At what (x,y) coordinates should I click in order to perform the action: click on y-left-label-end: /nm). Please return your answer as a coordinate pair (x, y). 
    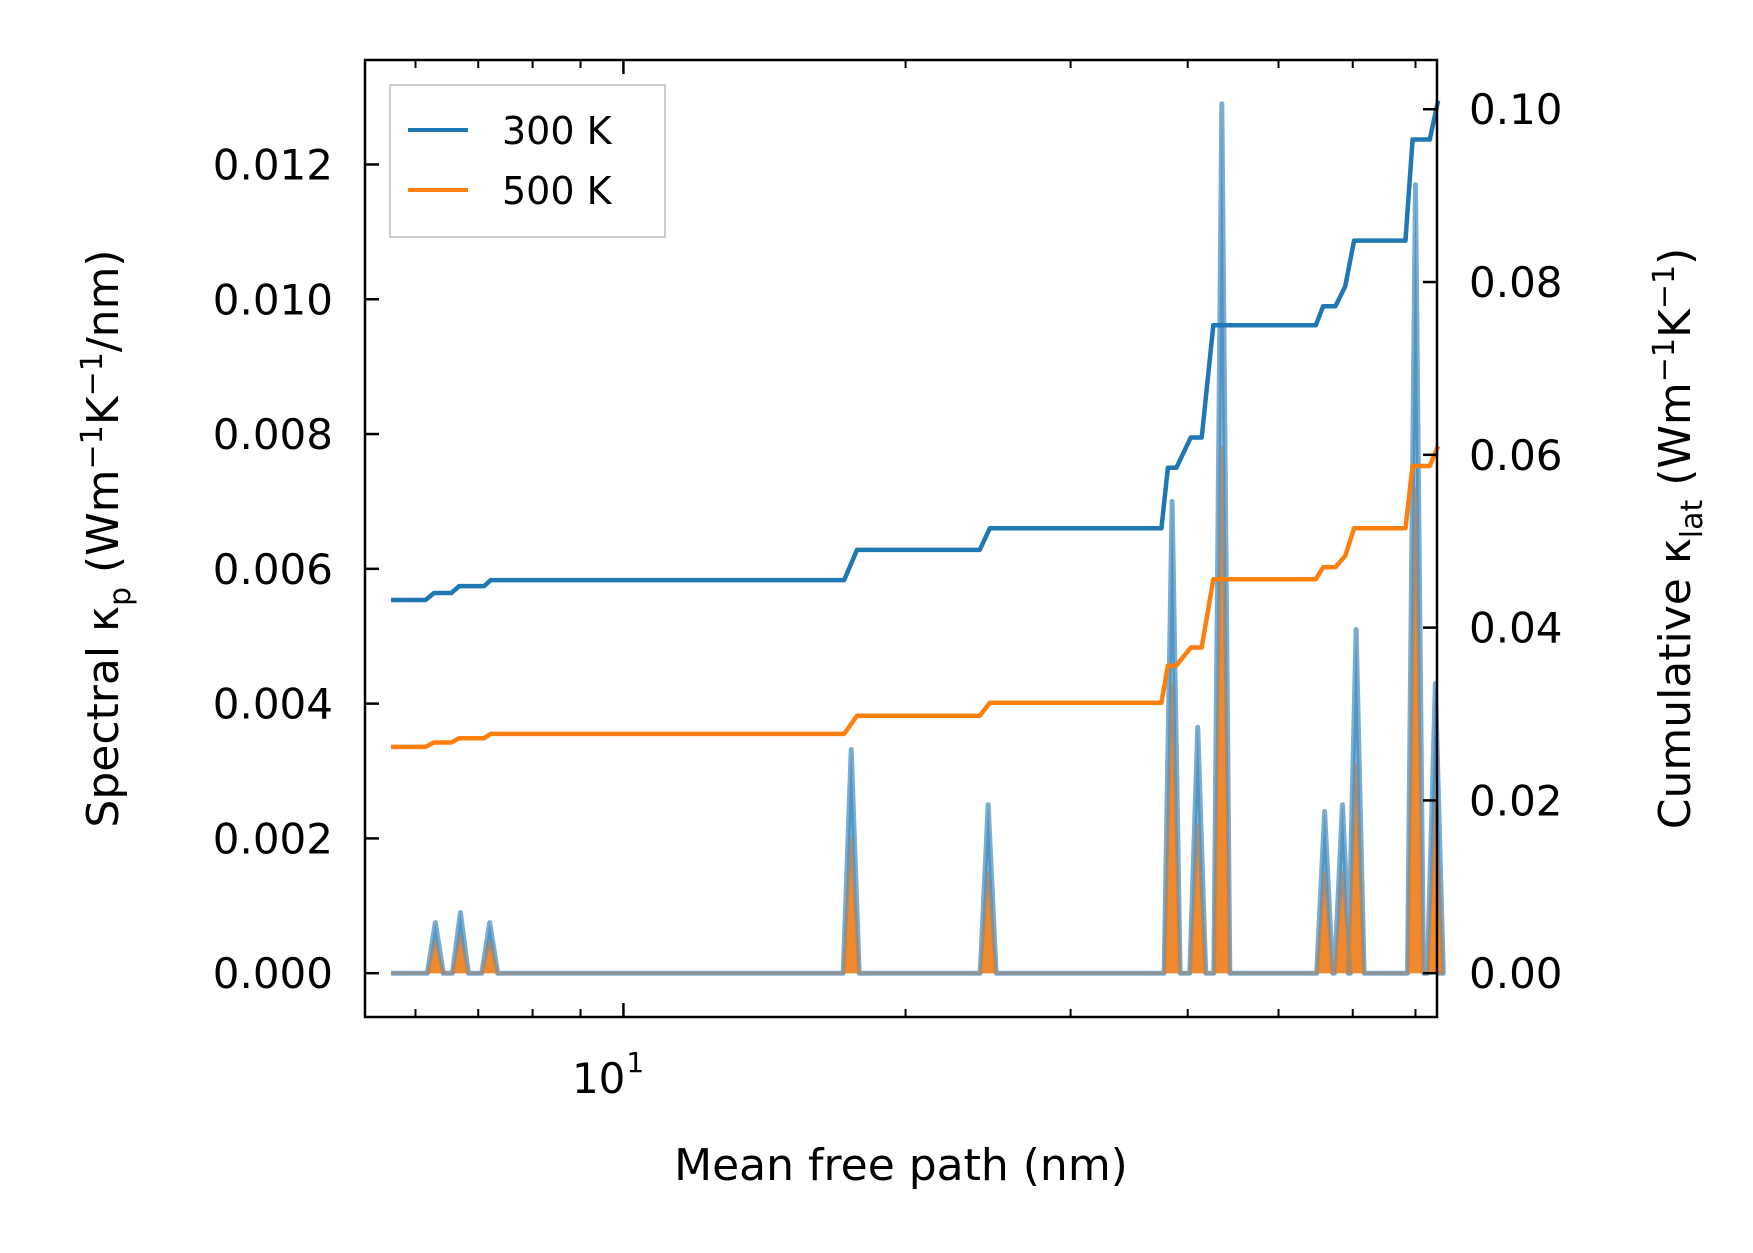
    Looking at the image, I should click on (103, 300).